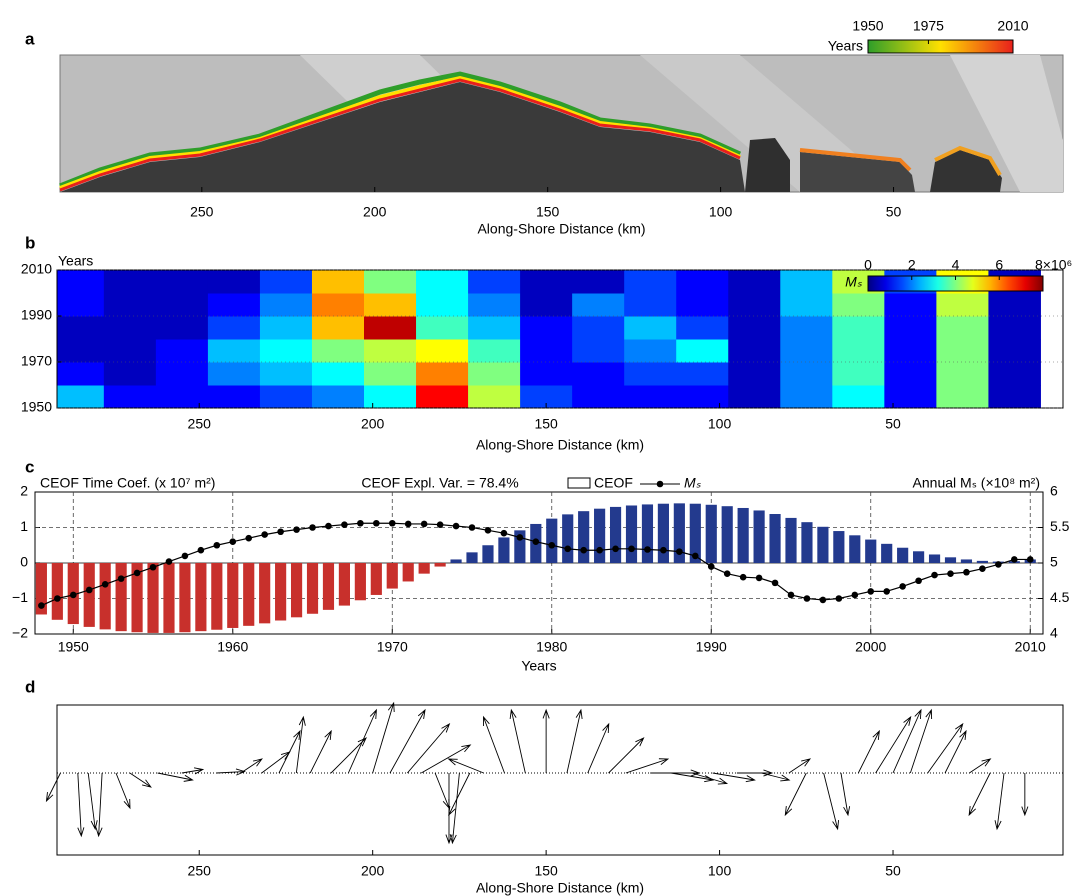 This screenshot has width=1077, height=896. I want to click on colorbar-tick-label: 4, so click(956, 265).